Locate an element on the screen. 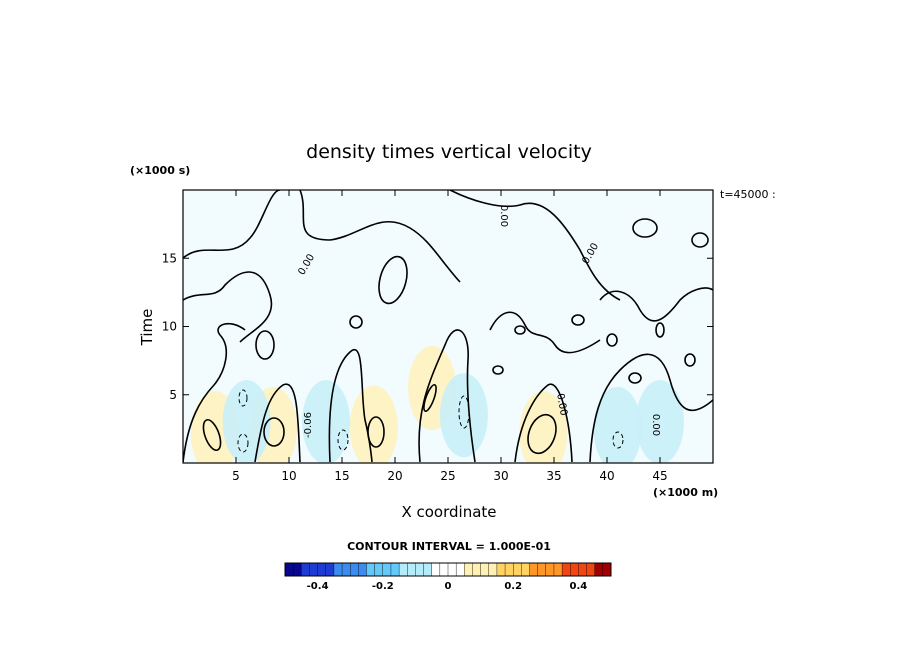  y-axis-label: Time is located at coordinates (147, 328).